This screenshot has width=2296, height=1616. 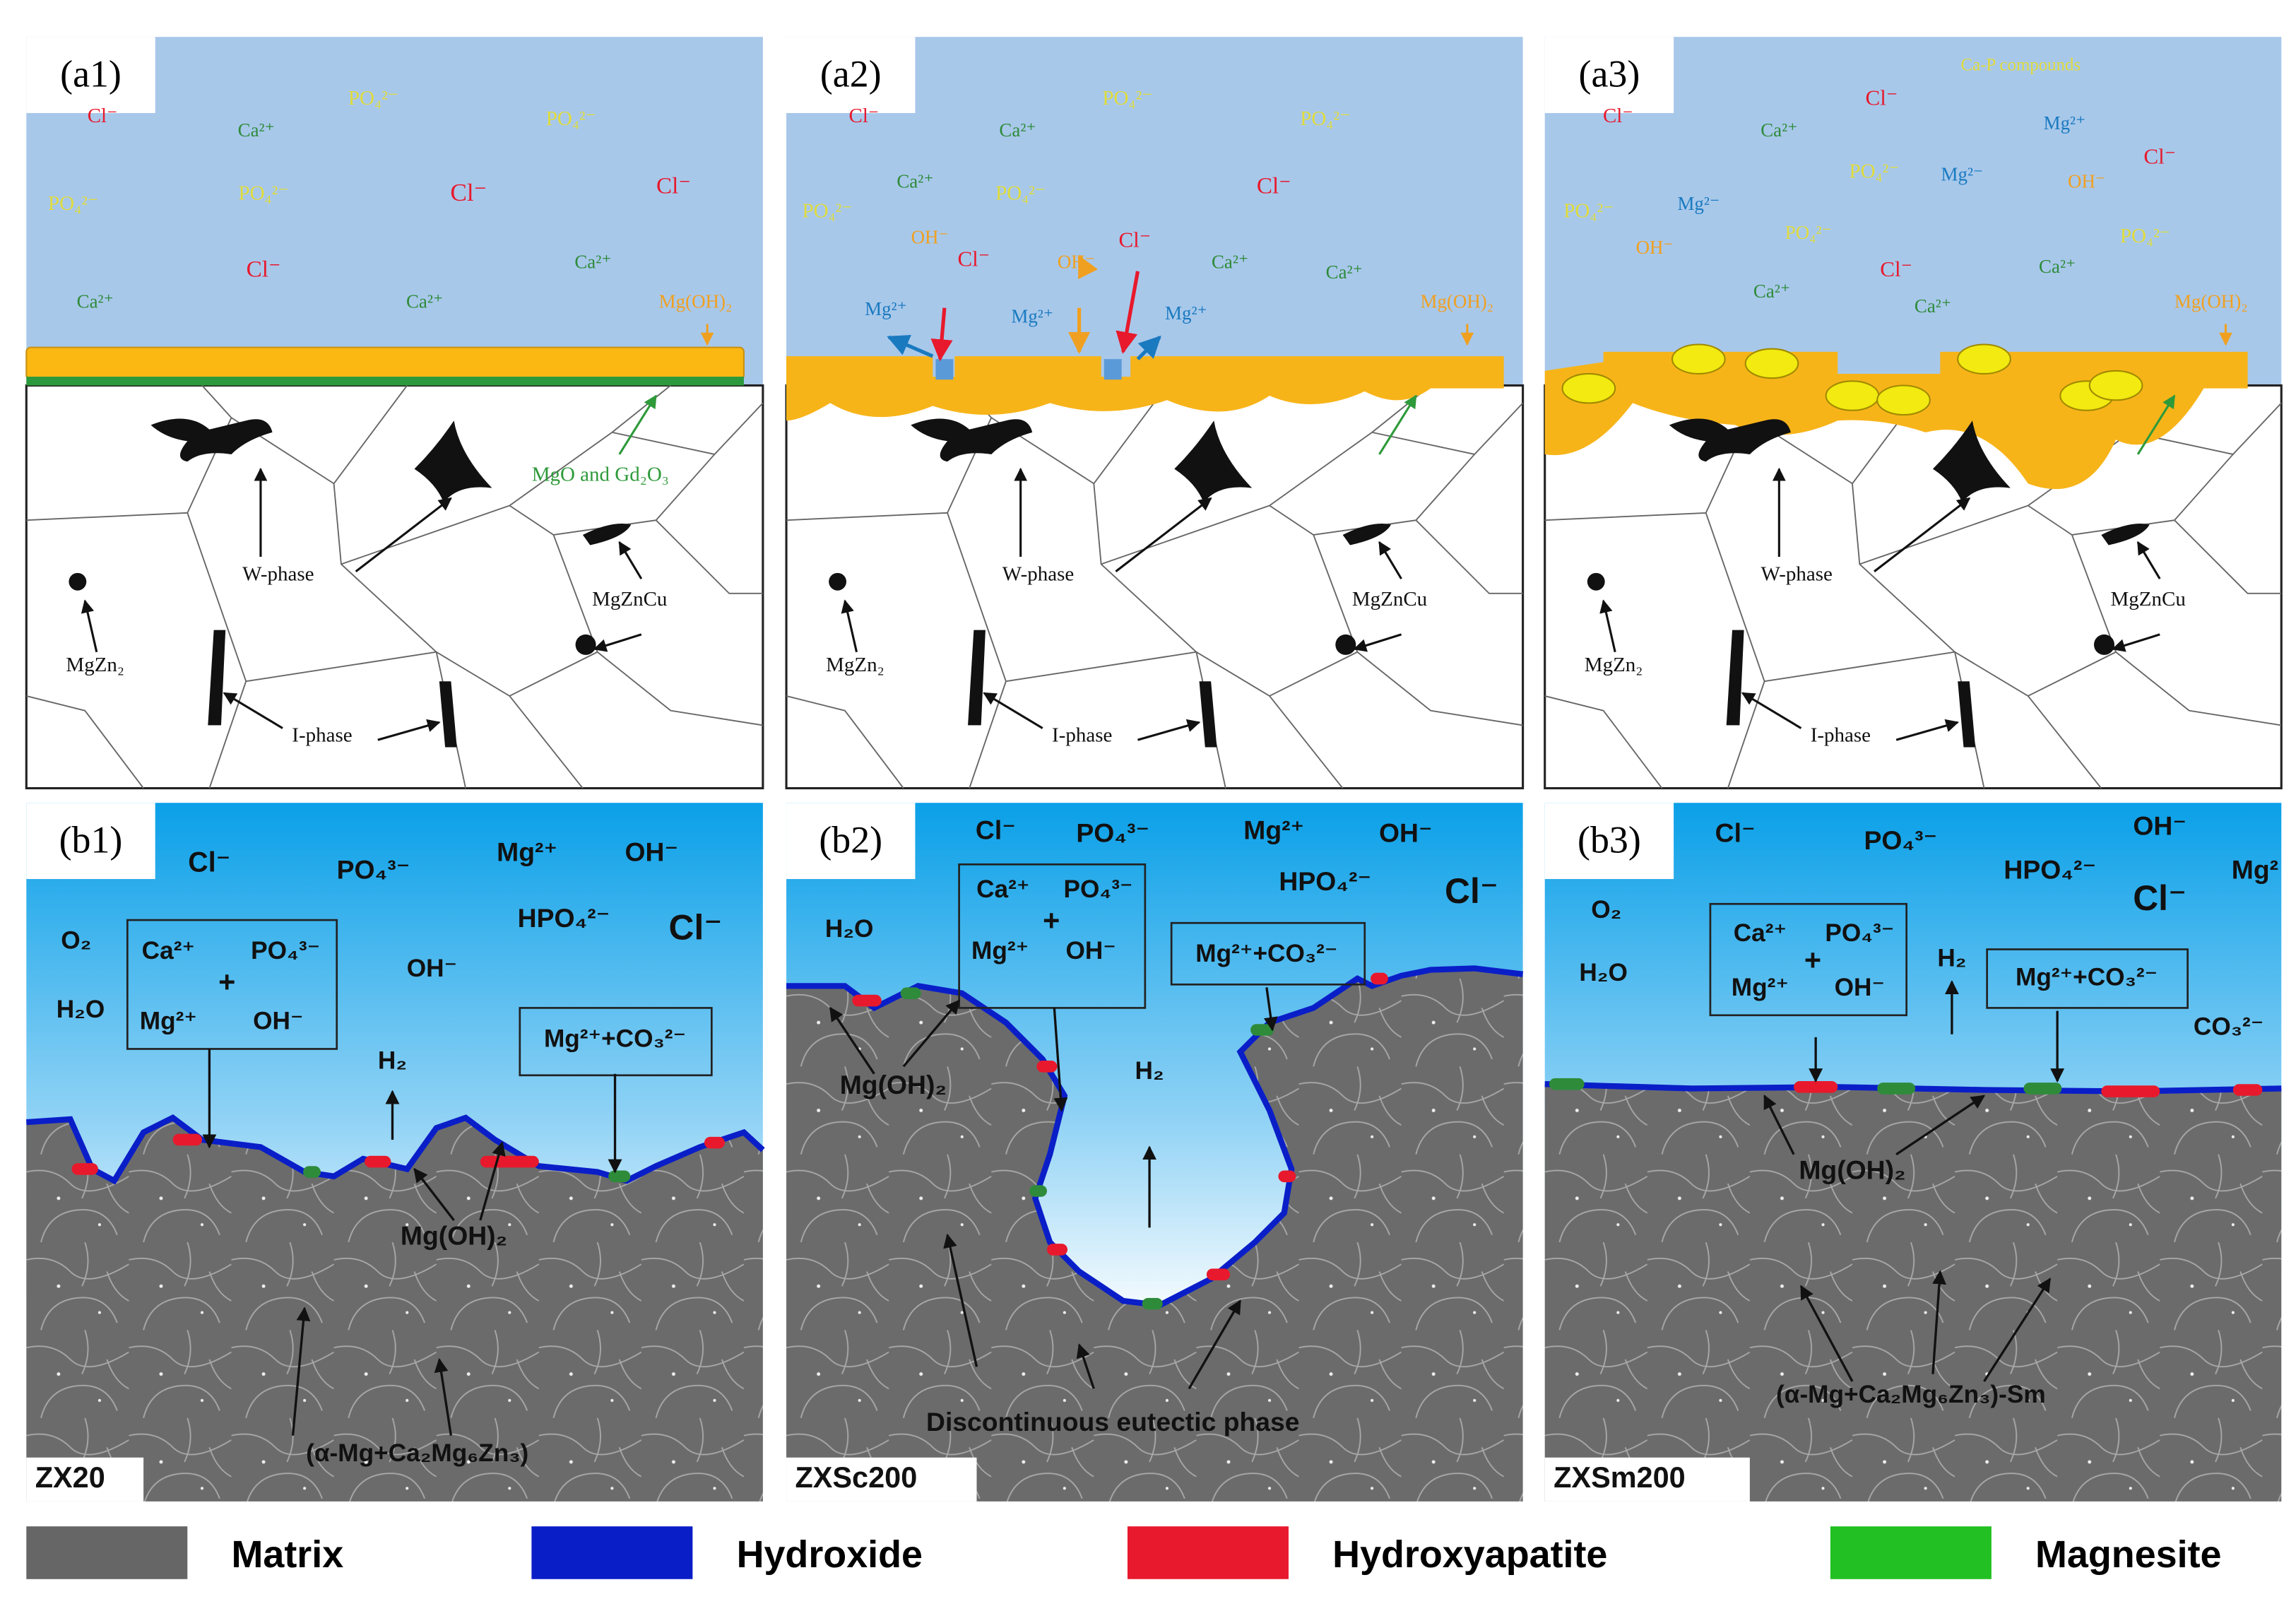 I want to click on legend-swatch, so click(x=1208, y=1552).